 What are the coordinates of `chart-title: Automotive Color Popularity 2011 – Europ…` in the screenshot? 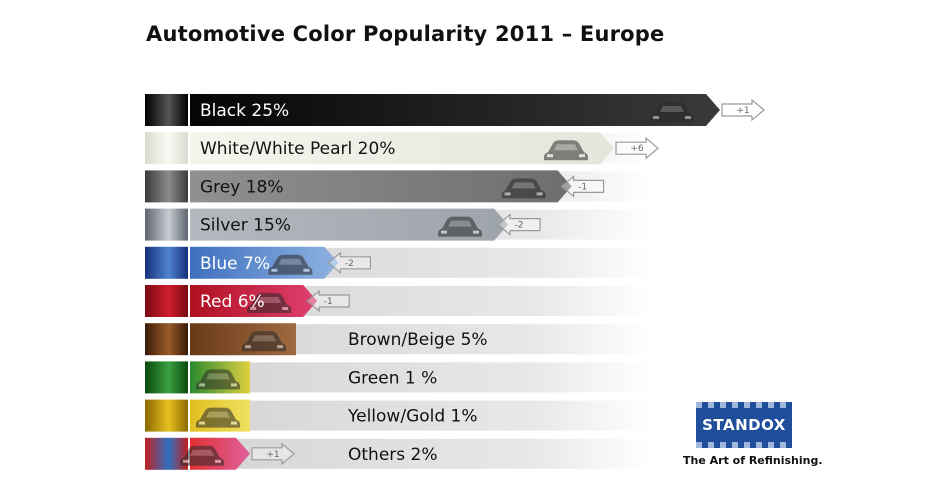 It's located at (405, 34).